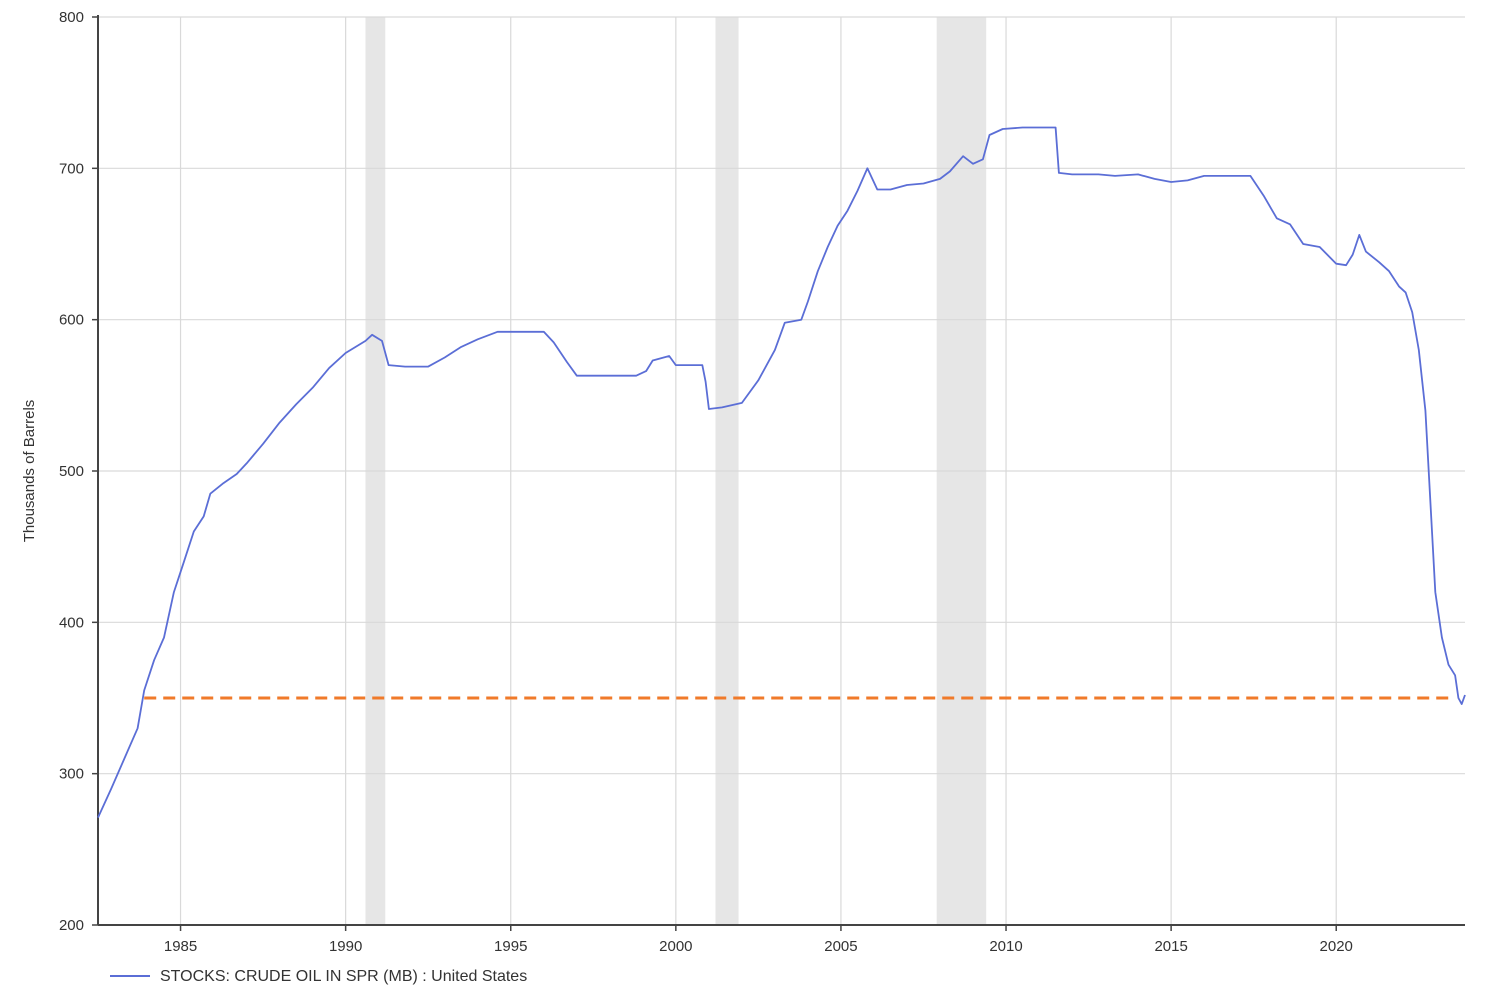 This screenshot has width=1488, height=993. I want to click on y-tick-label: 500, so click(71, 471).